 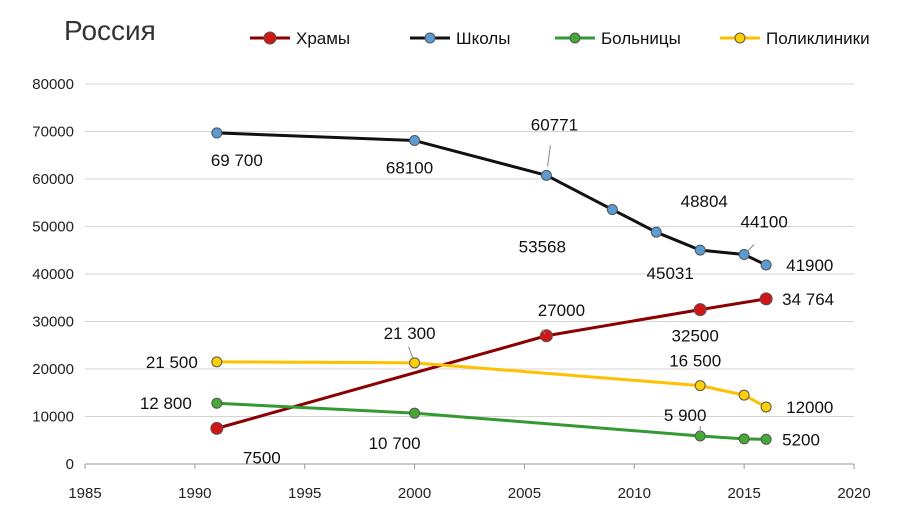 I want to click on y-tick-label: 10000, so click(x=53, y=417).